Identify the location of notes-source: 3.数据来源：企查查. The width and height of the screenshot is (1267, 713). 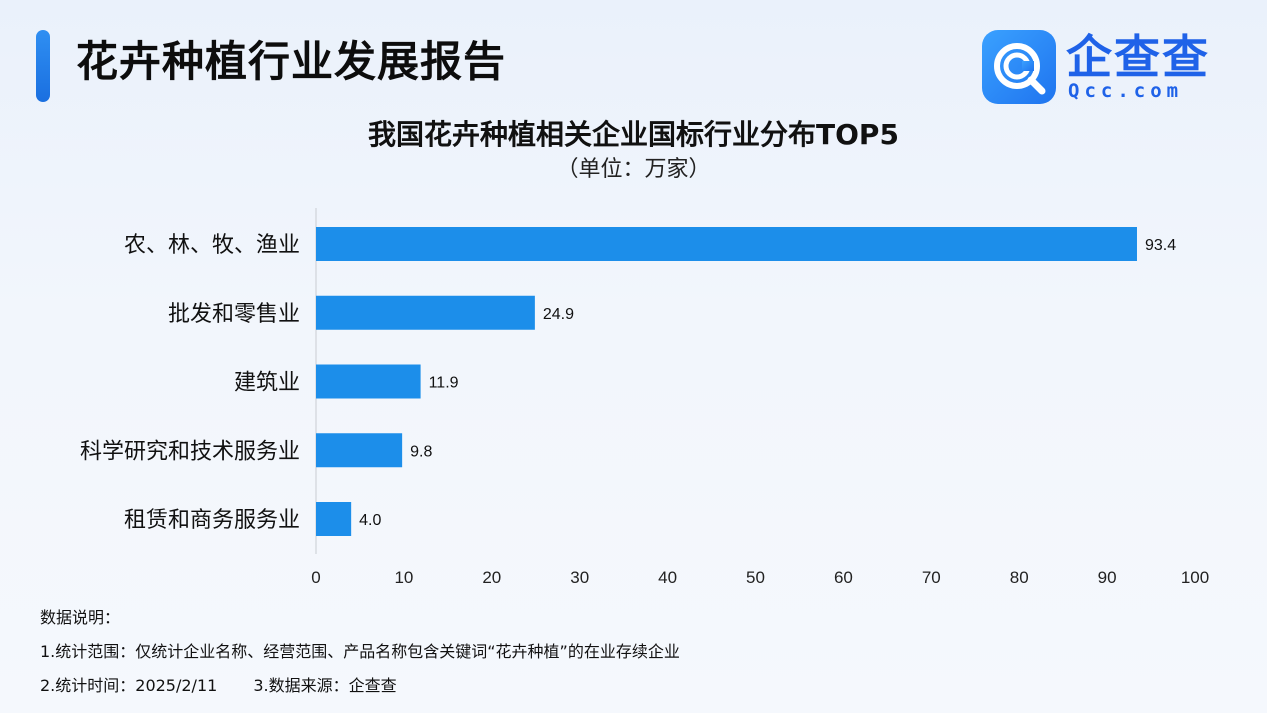
(325, 685).